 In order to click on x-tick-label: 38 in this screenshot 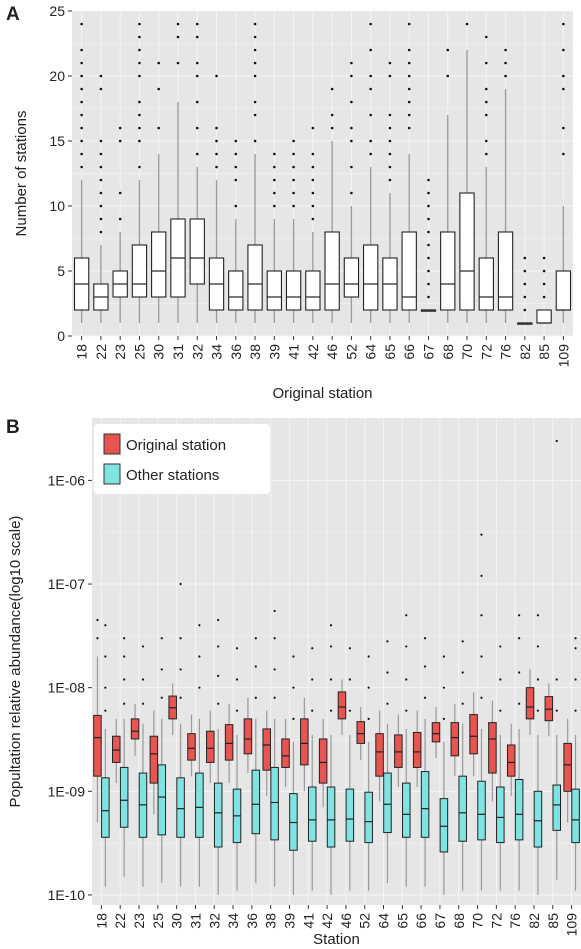, I will do `click(271, 921)`.